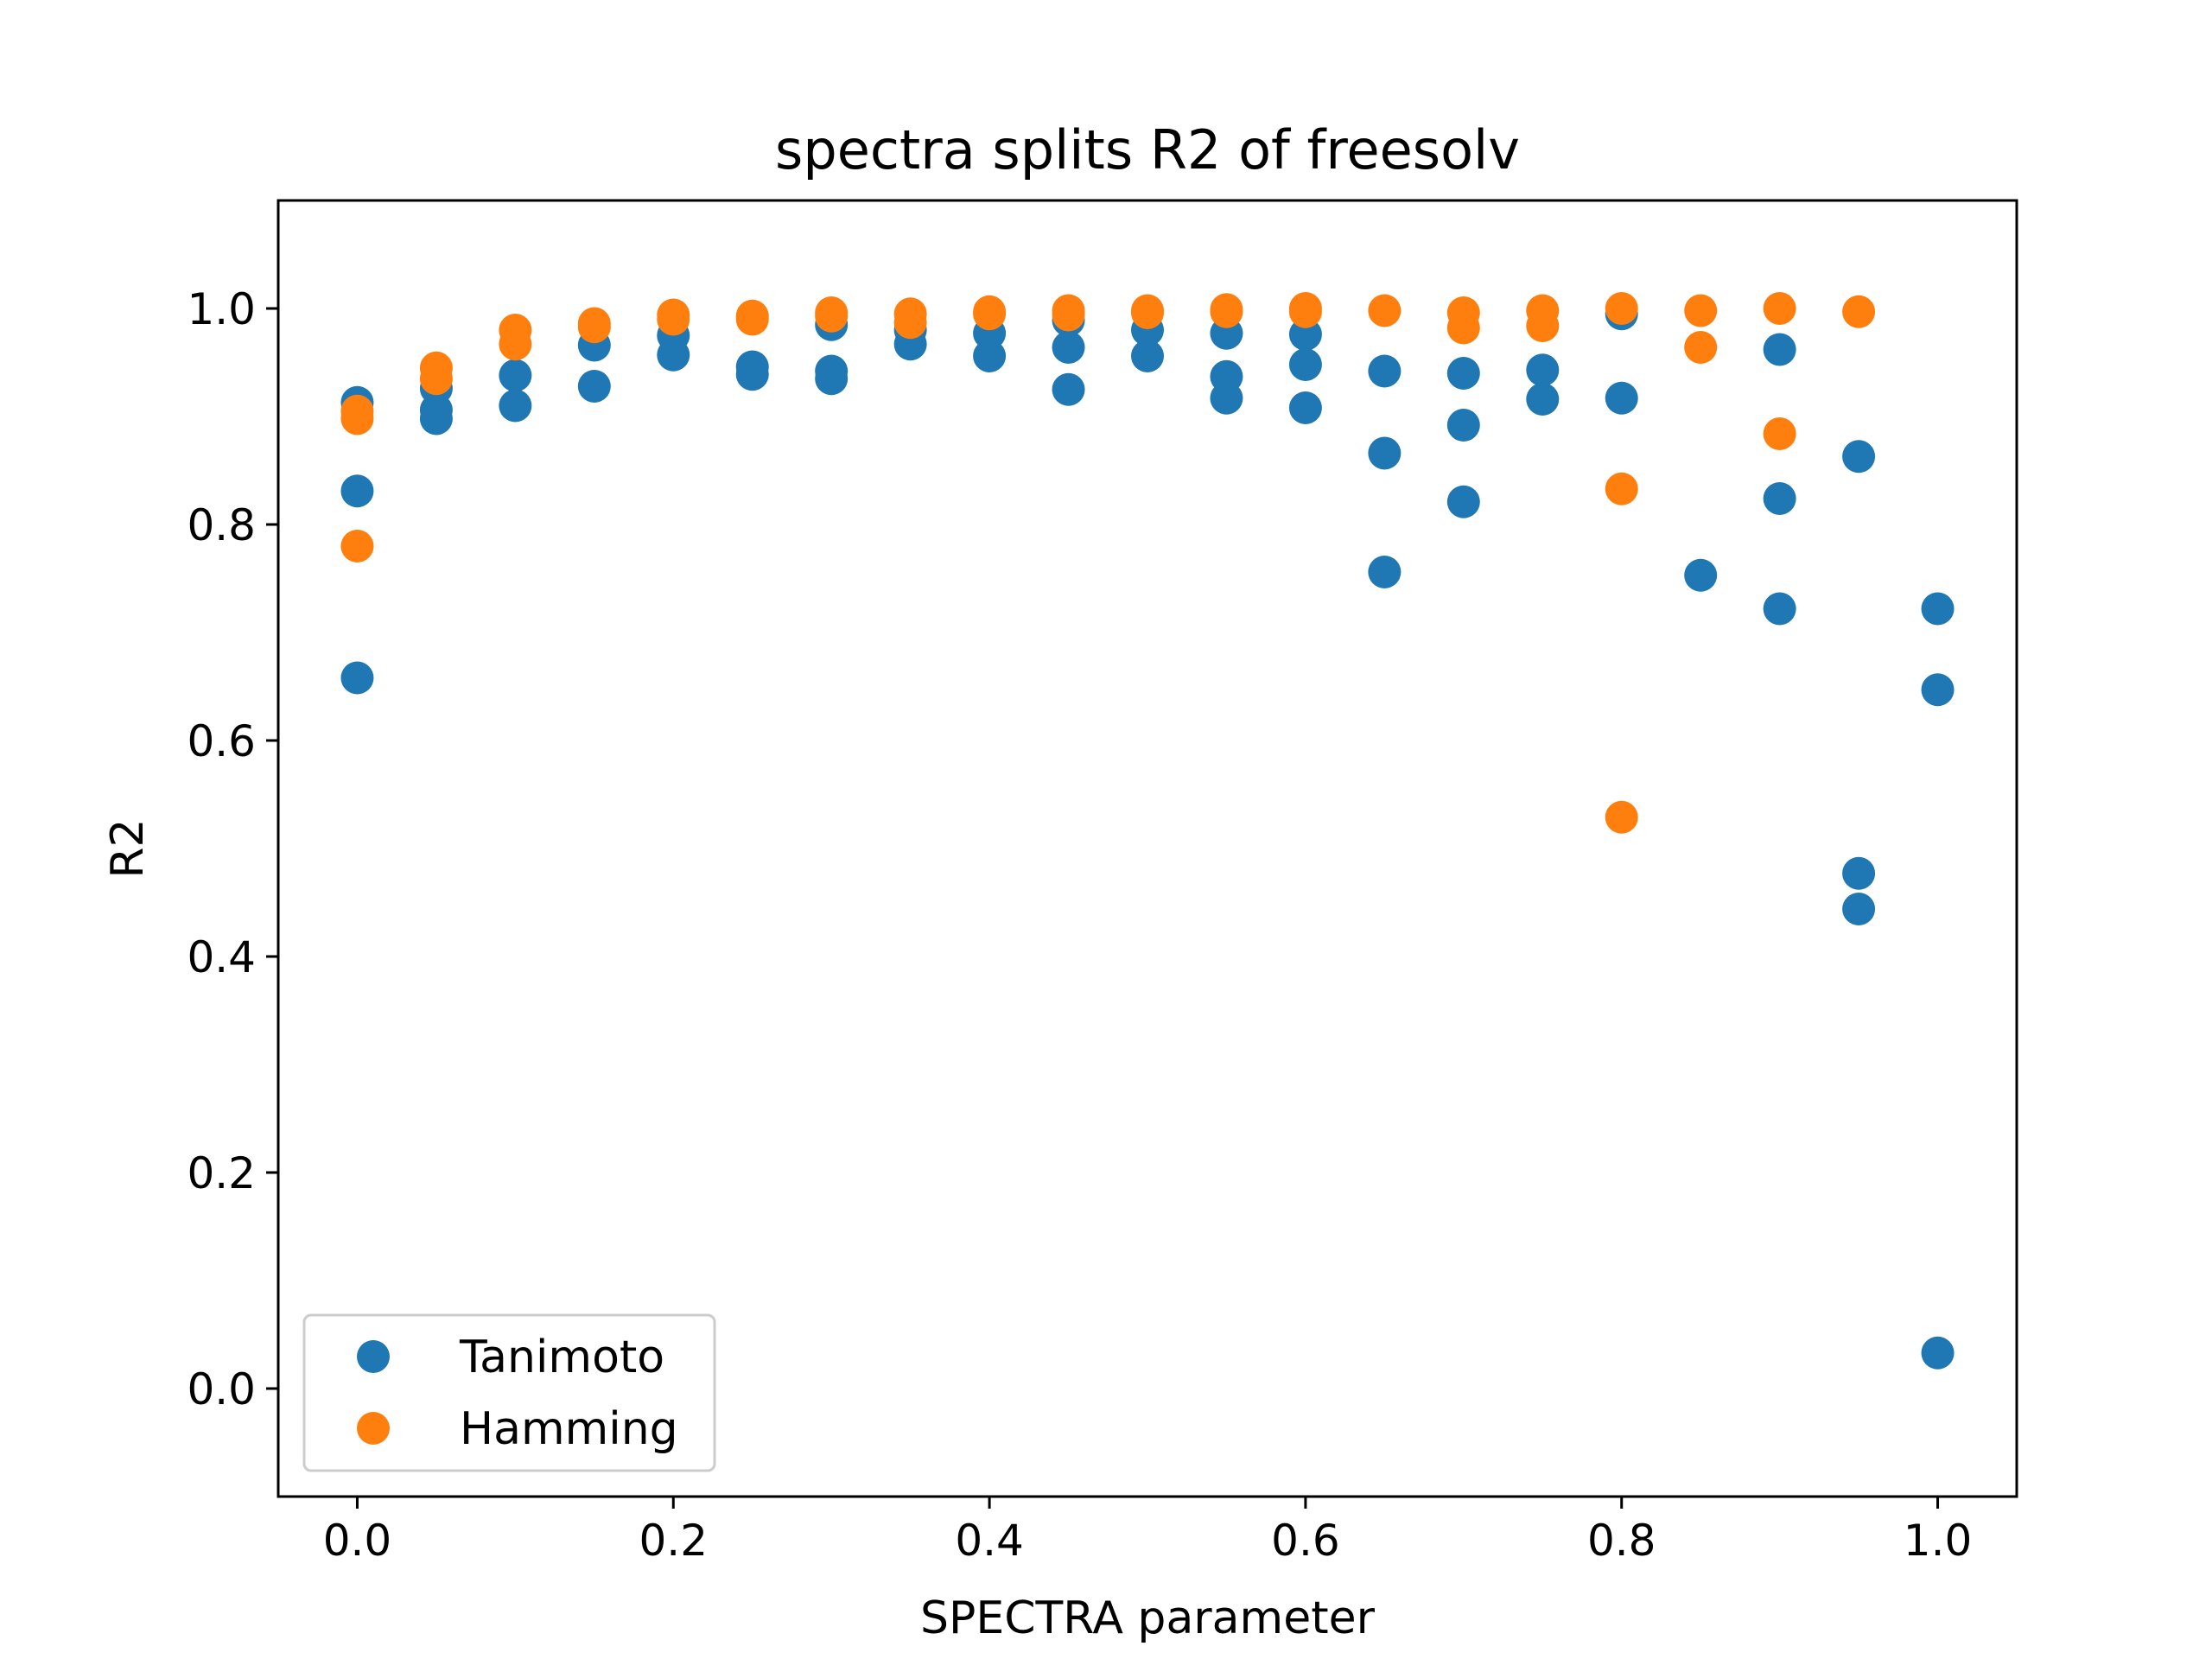 This screenshot has height=1659, width=2212. I want to click on x-tick-label: 0.2, so click(674, 1541).